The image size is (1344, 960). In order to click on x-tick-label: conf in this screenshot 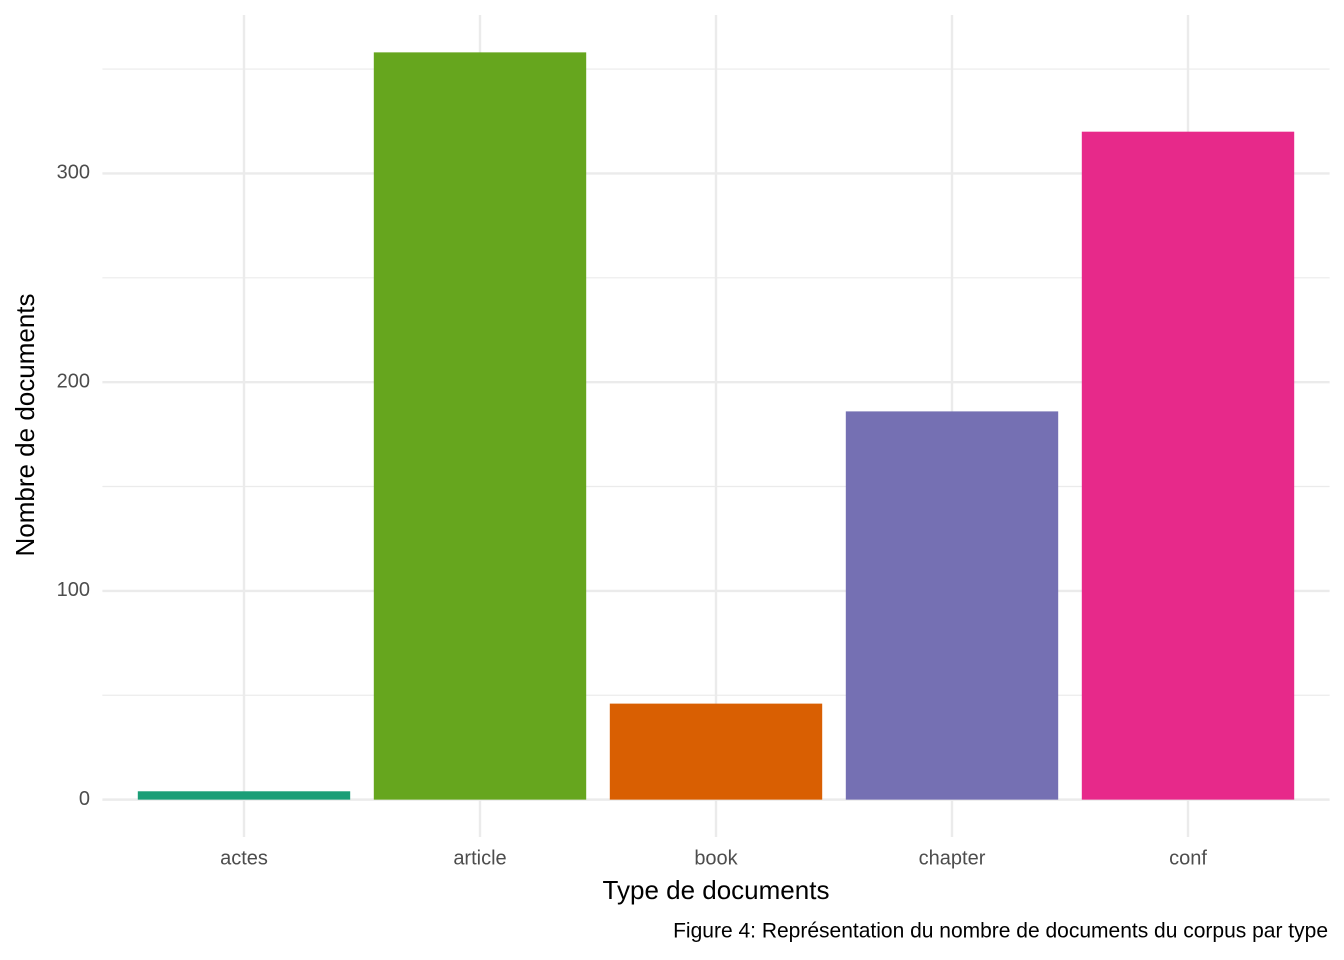, I will do `click(1188, 858)`.